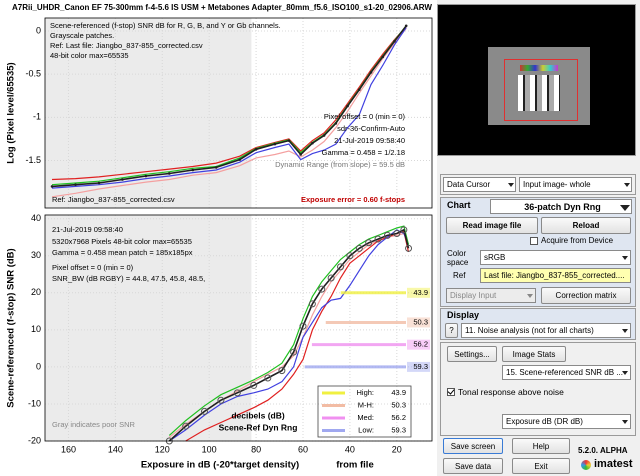 The width and height of the screenshot is (640, 476). Describe the element at coordinates (365, 392) in the screenshot. I see `legend-name: High:` at that location.